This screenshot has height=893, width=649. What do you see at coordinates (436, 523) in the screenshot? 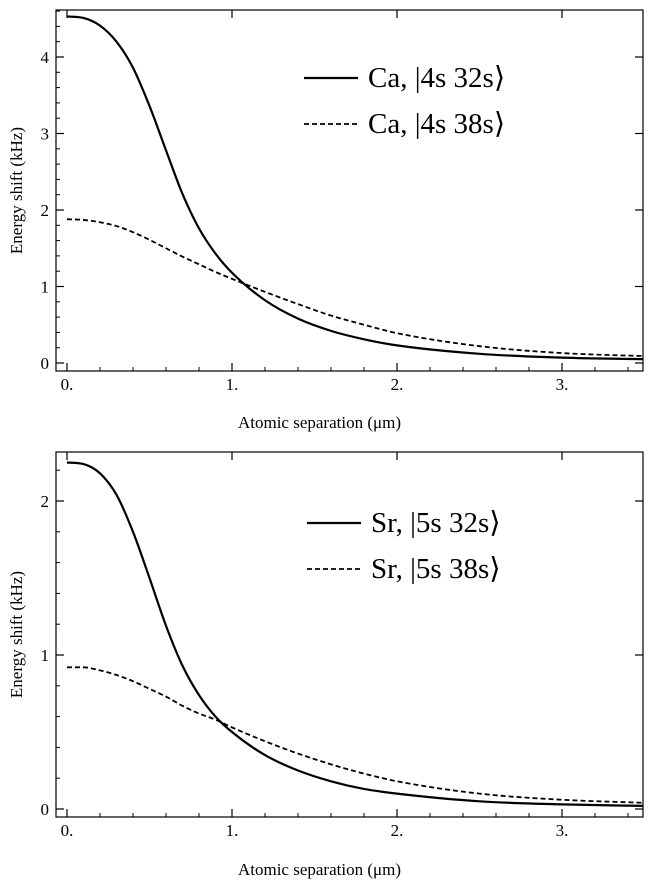
I see `legend-label: Sr, |5s 32s⟩` at bounding box center [436, 523].